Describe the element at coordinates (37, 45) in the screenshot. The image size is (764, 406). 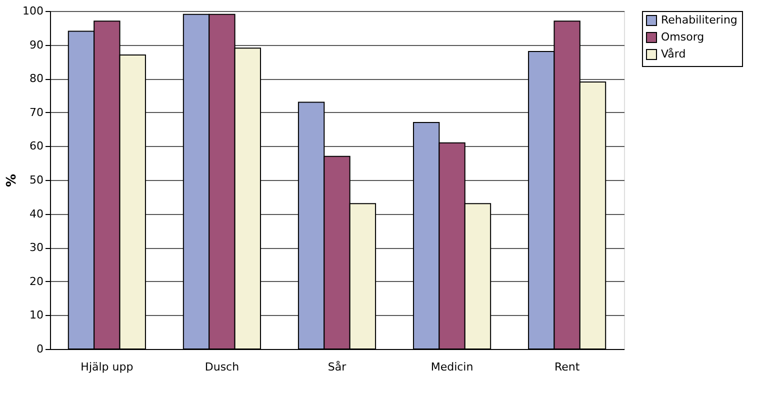
I see `y-tick-label: 90` at that location.